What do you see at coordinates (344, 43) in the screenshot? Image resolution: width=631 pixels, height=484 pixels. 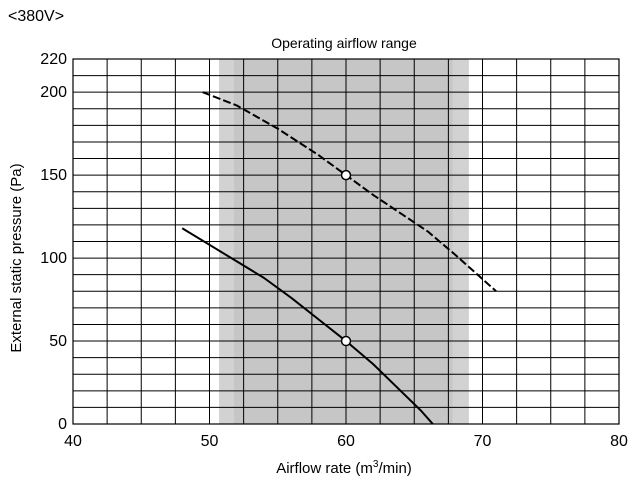 I see `band-label: Operating airflow range` at bounding box center [344, 43].